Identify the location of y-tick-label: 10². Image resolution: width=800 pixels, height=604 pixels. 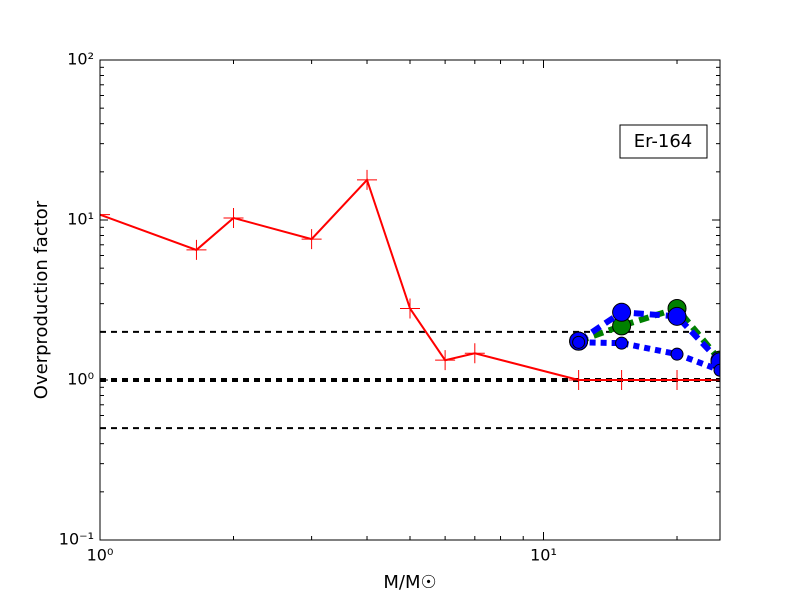
(80, 59).